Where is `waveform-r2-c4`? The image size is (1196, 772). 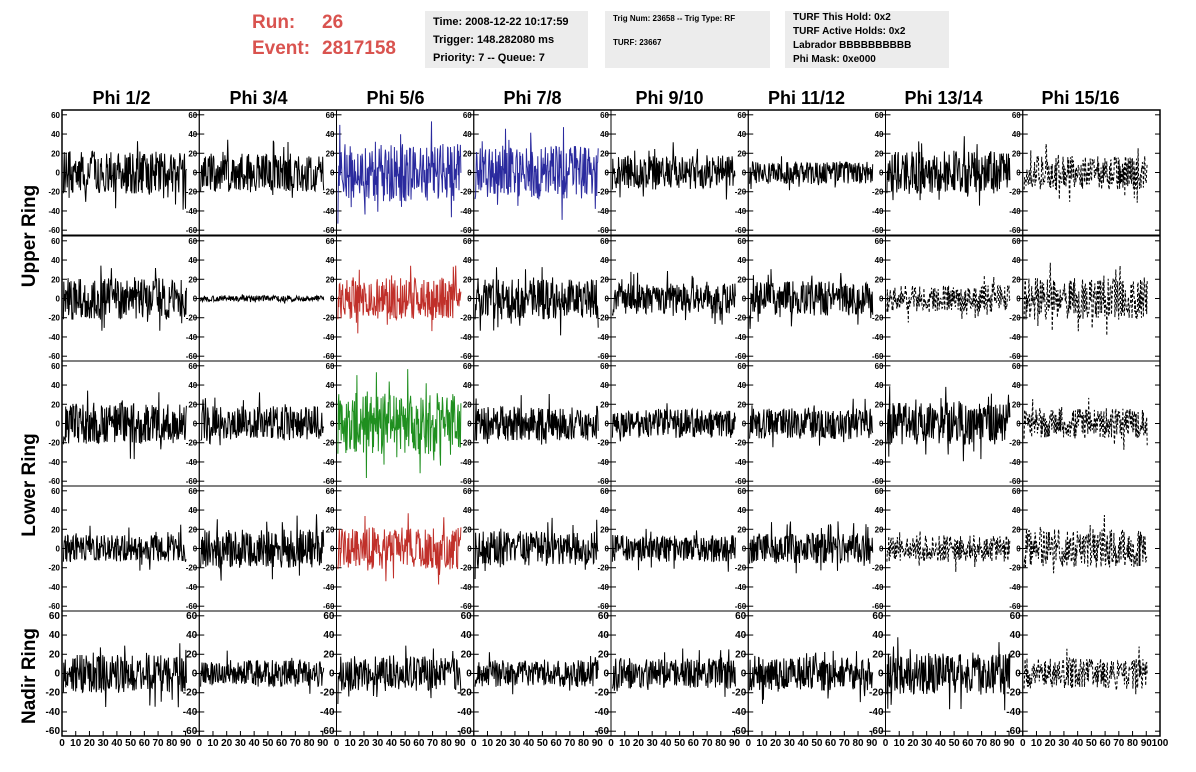
waveform-r2-c4 is located at coordinates (673, 422).